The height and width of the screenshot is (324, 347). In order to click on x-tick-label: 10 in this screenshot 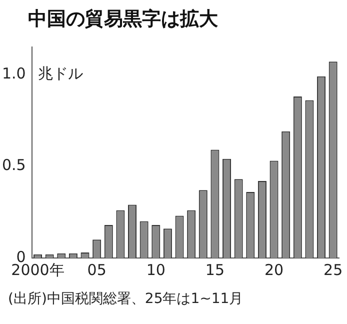, I will do `click(156, 269)`.